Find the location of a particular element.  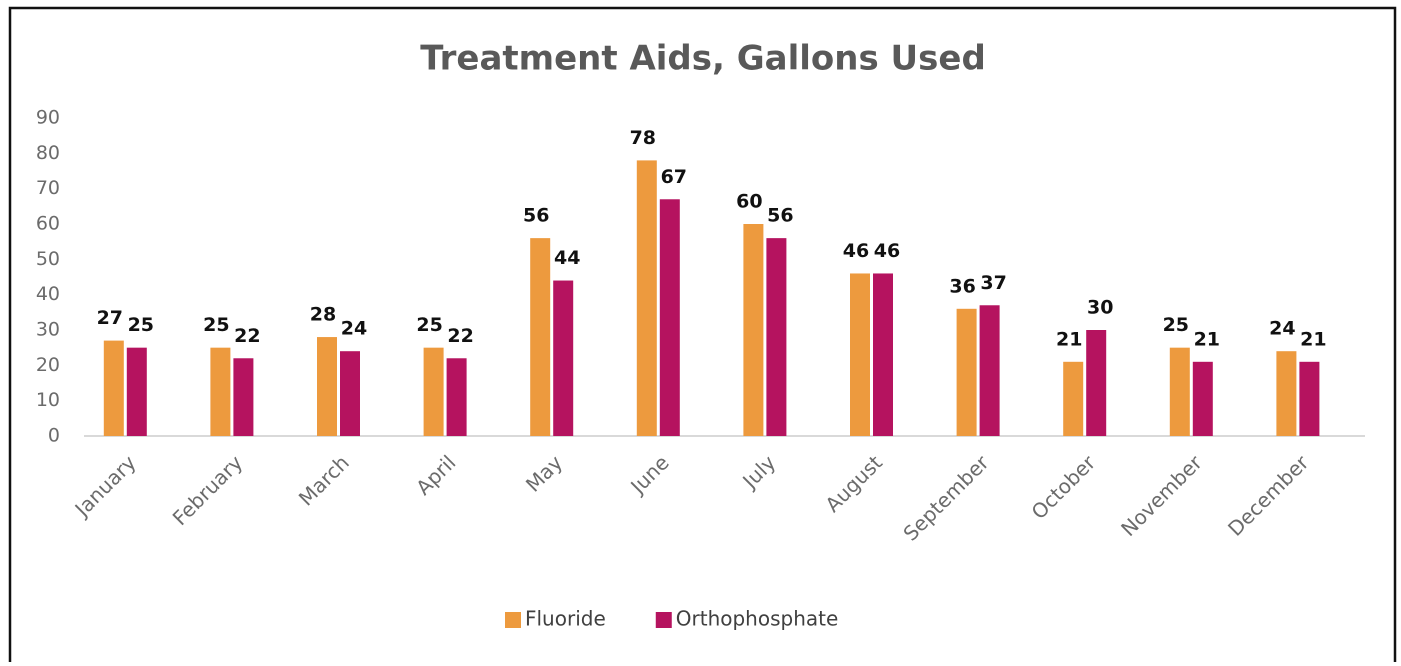

y-tick-label: 30 is located at coordinates (48, 330).